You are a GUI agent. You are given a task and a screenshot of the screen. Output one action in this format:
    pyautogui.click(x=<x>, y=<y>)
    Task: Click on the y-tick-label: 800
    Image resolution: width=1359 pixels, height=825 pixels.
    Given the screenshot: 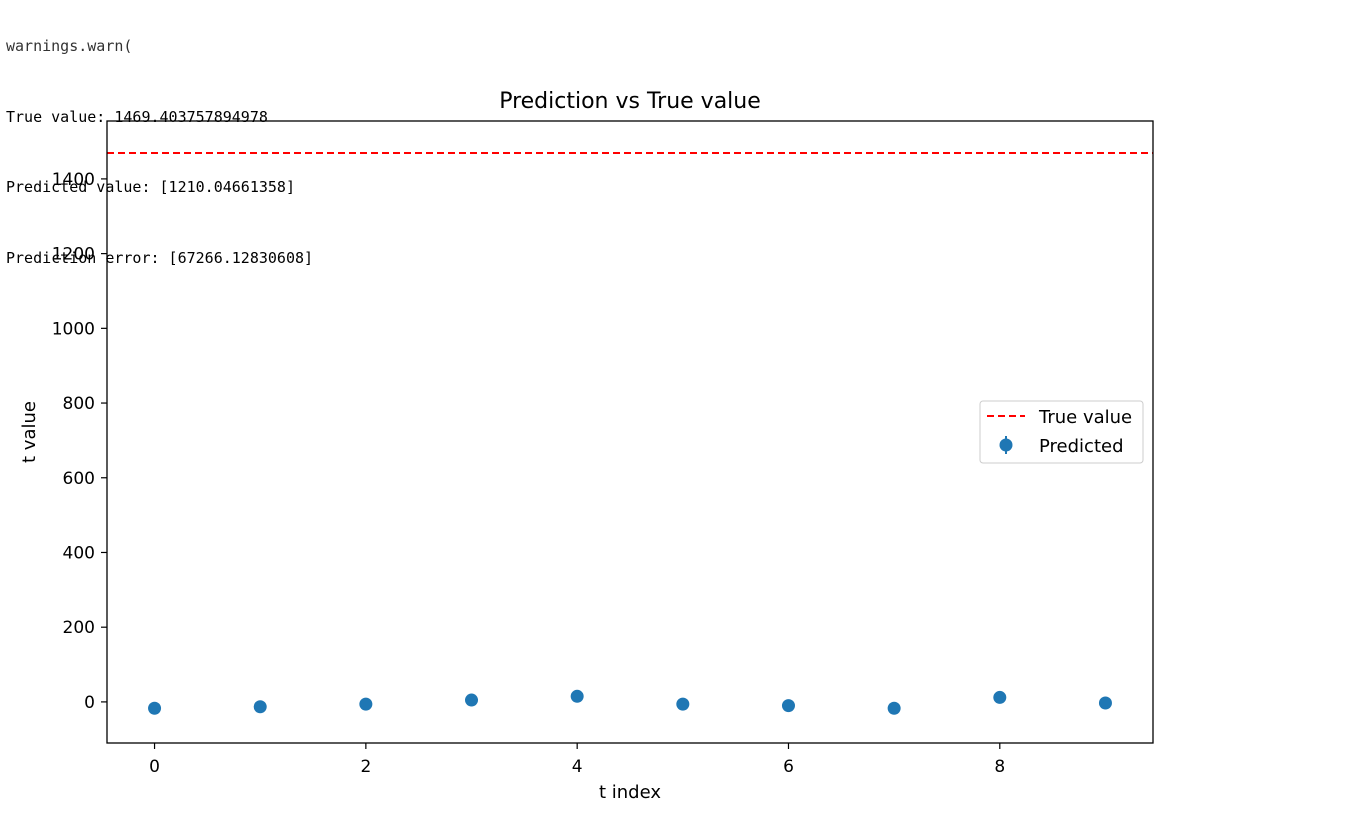 What is the action you would take?
    pyautogui.click(x=79, y=404)
    